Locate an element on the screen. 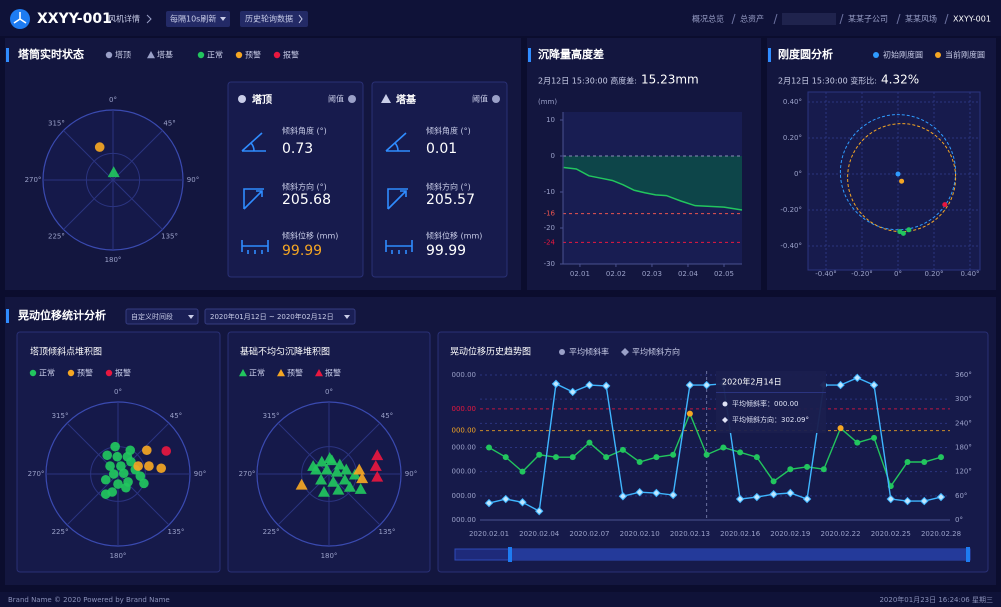 The width and height of the screenshot is (1001, 607). y2-tick-label: 240° is located at coordinates (963, 423).